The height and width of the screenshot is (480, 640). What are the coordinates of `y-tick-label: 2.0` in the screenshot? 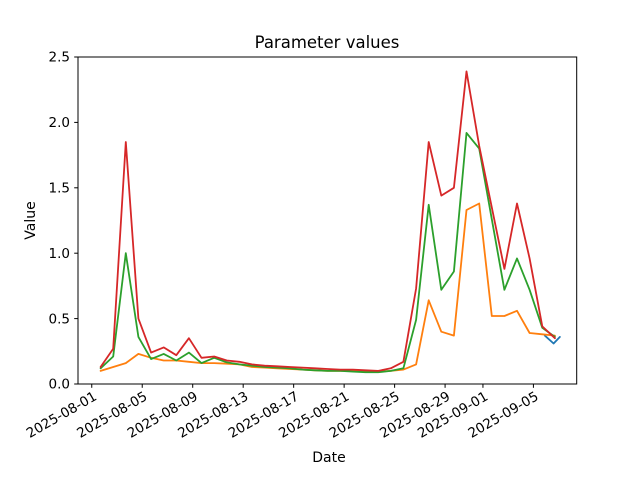 It's located at (59, 123).